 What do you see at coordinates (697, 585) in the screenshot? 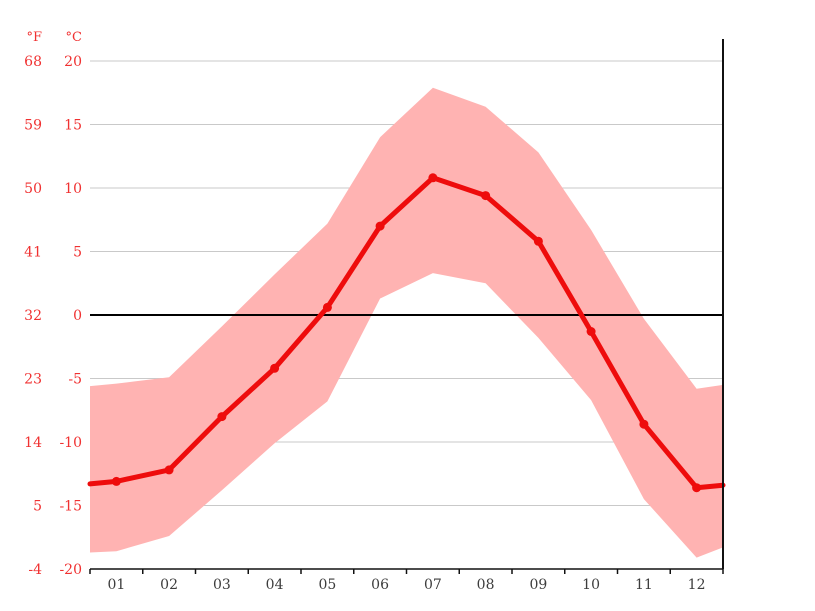
I see `month-label-12: 12` at bounding box center [697, 585].